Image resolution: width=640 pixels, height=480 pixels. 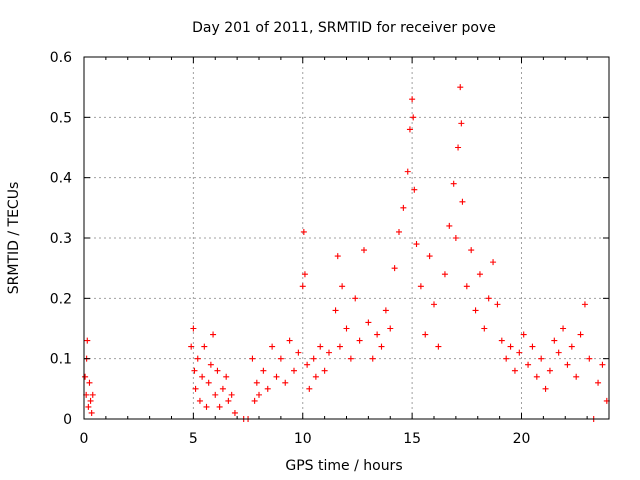 I want to click on x-axis-title: GPS time / hours, so click(x=343, y=466).